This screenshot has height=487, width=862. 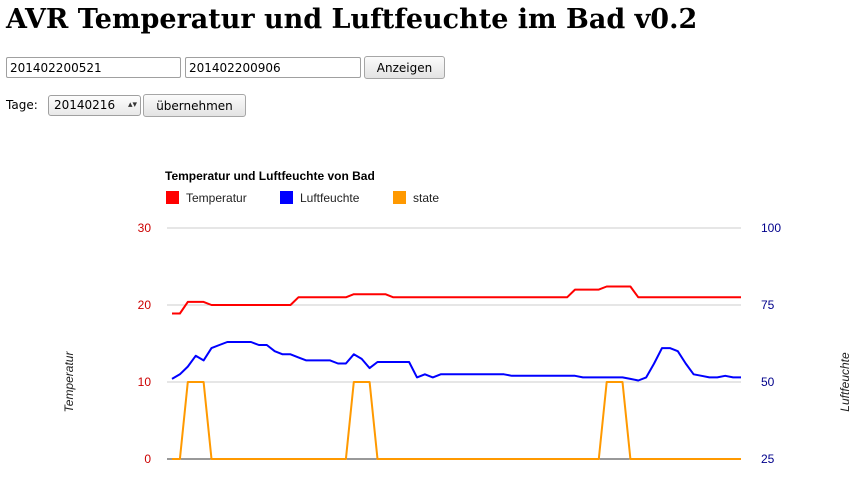 What do you see at coordinates (426, 198) in the screenshot?
I see `legend-label: state` at bounding box center [426, 198].